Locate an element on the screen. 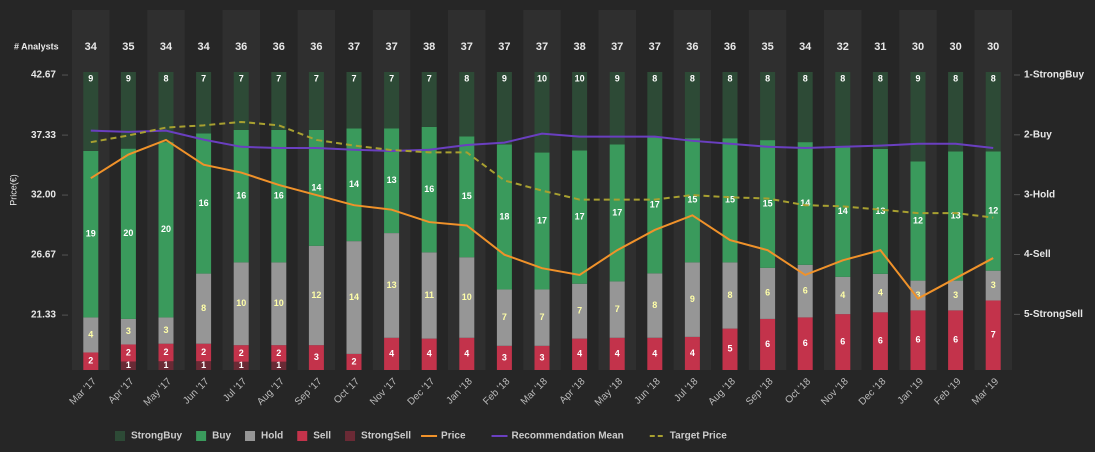 This screenshot has width=1095, height=452. y2-tick-label: 5-StrongSell is located at coordinates (1053, 314).